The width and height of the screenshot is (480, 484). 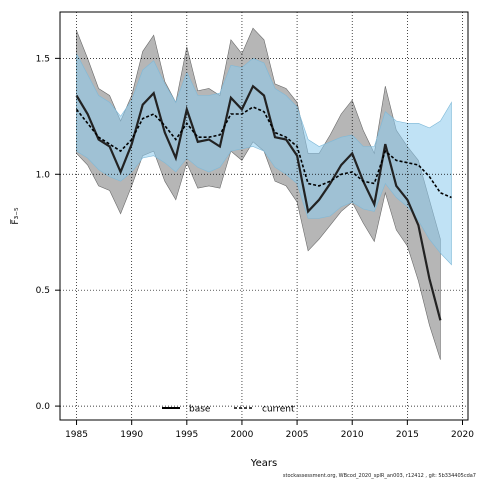 I want to click on y-axis-ticks: 0.0 0.5 1.0 1.5, so click(x=48, y=233).